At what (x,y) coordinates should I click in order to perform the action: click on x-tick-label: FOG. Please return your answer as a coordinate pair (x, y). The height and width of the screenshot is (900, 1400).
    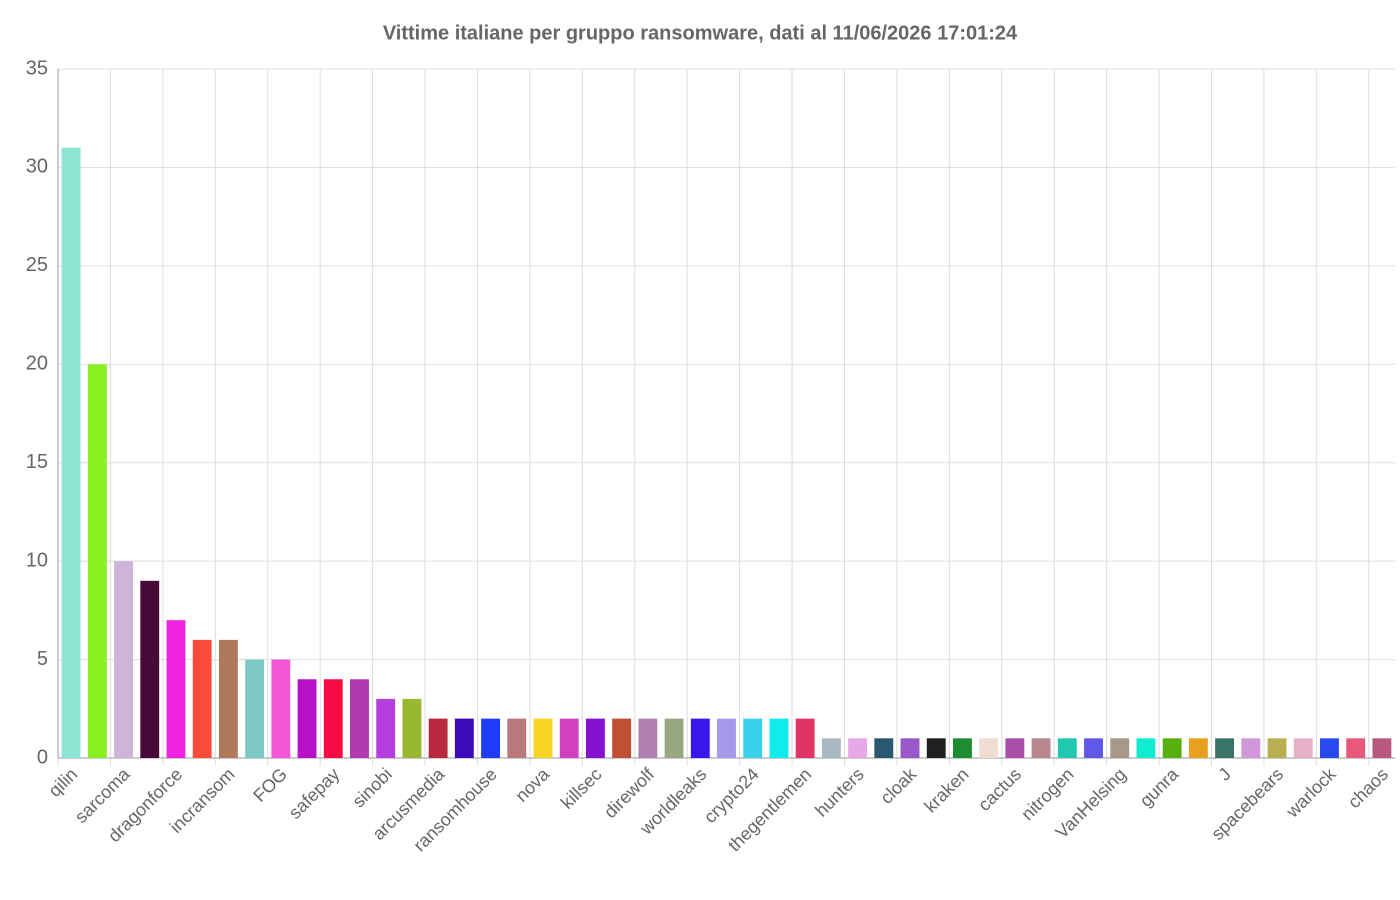
    Looking at the image, I should click on (270, 785).